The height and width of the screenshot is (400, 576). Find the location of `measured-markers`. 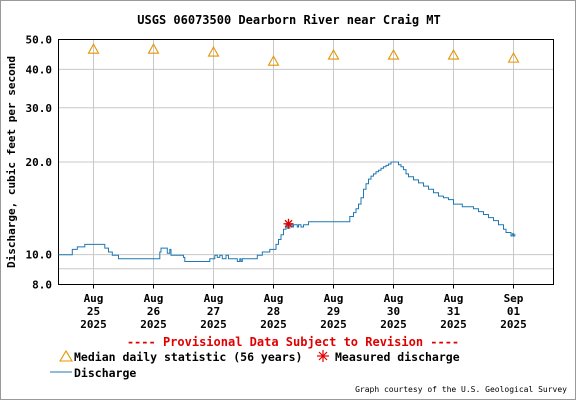

measured-markers is located at coordinates (288, 223).